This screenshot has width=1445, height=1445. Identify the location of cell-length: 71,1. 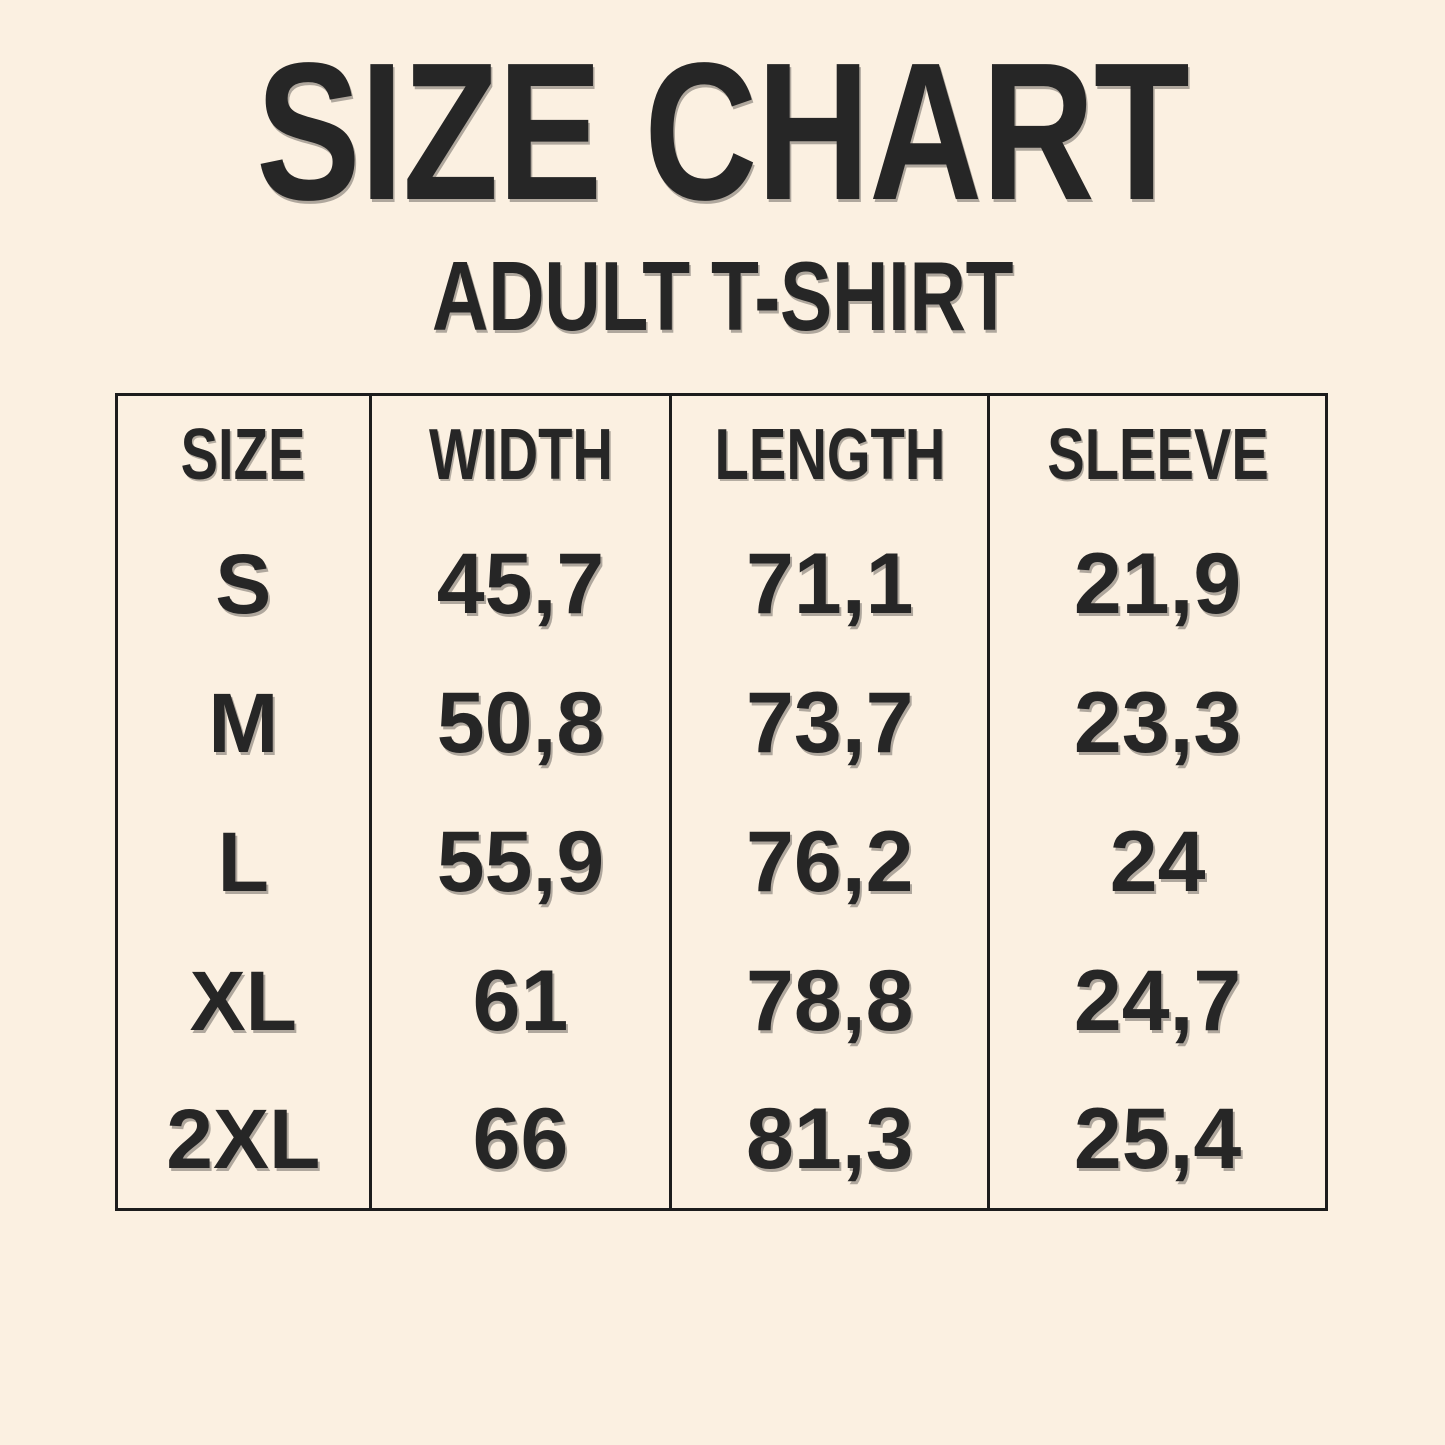
(830, 584).